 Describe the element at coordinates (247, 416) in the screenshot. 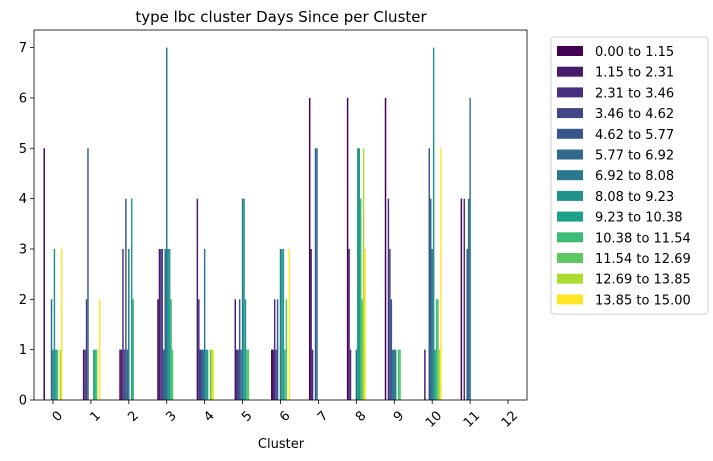

I see `x-tick-label: 5` at that location.